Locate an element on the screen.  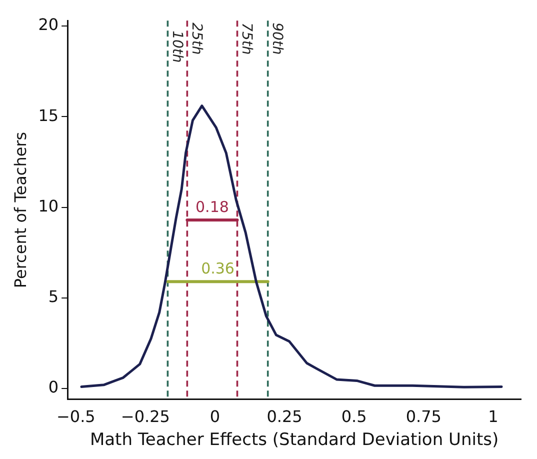
ref-line-label: 90th is located at coordinates (277, 38).